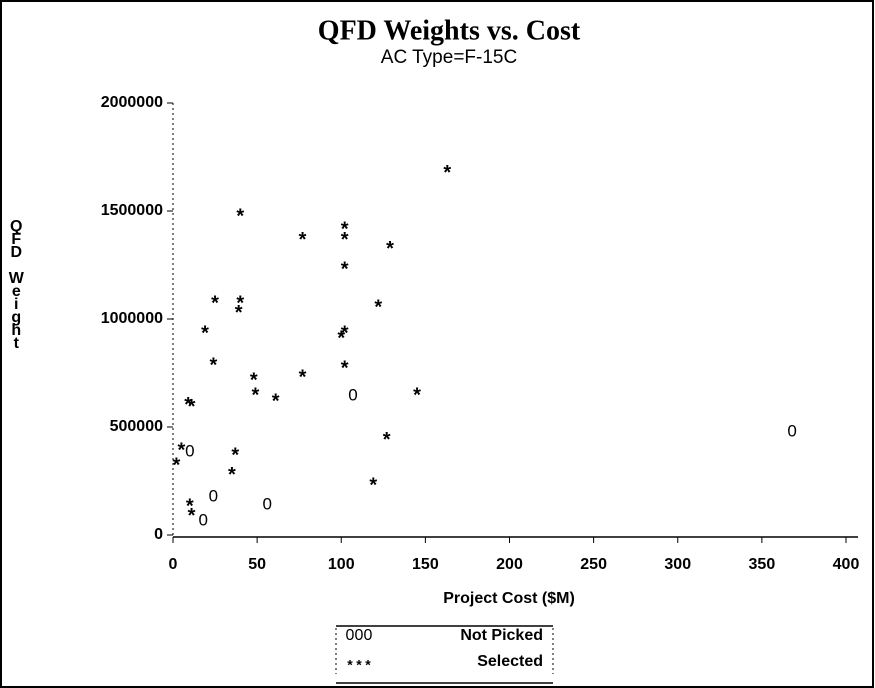 This screenshot has width=875, height=688. Describe the element at coordinates (762, 564) in the screenshot. I see `x-tick-label: 350` at that location.